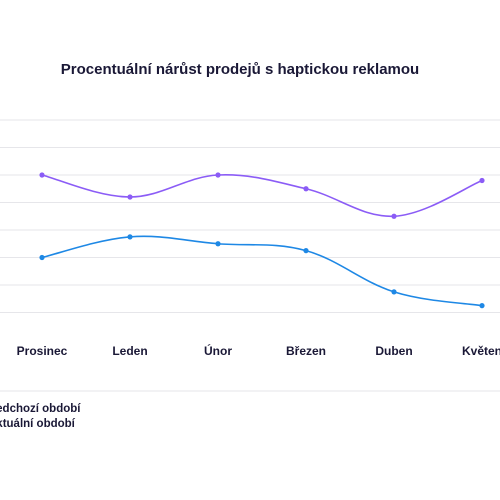 Image resolution: width=500 pixels, height=500 pixels. I want to click on x-tick-label: Květen, so click(481, 351).